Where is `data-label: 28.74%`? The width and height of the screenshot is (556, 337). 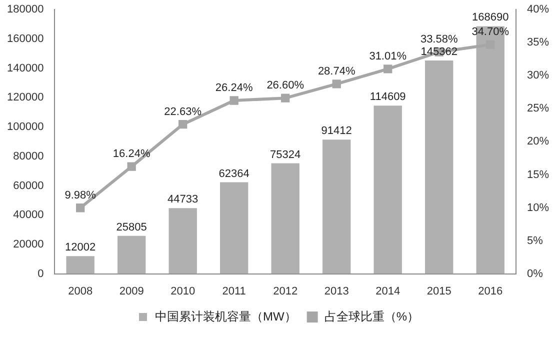
data-label: 28.74% is located at coordinates (337, 72).